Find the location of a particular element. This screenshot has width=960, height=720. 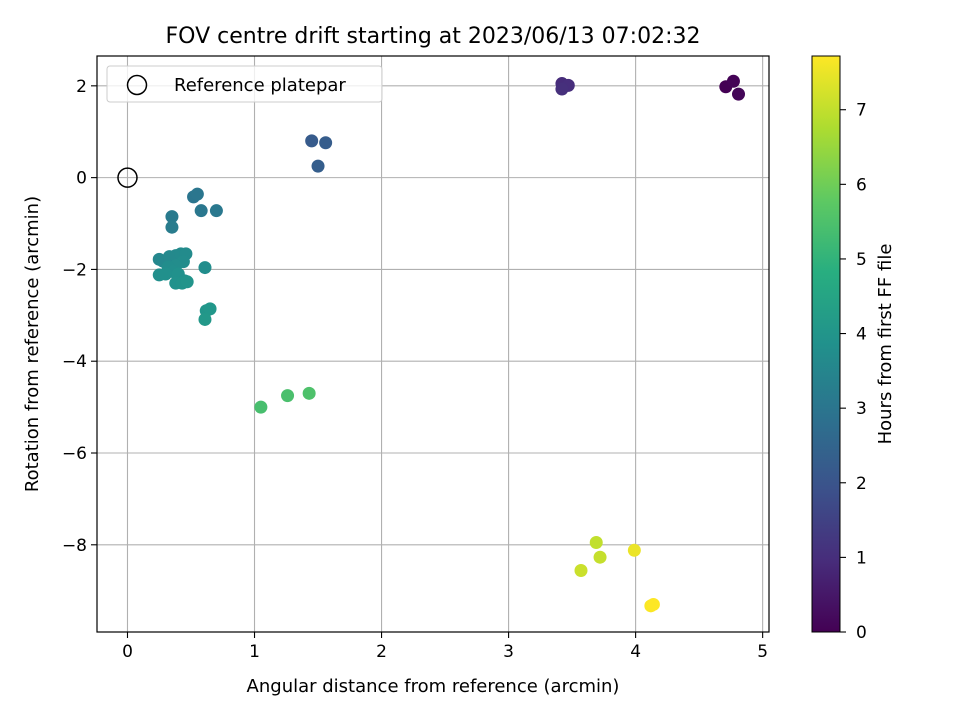

x-tick-label: 4 is located at coordinates (635, 652).